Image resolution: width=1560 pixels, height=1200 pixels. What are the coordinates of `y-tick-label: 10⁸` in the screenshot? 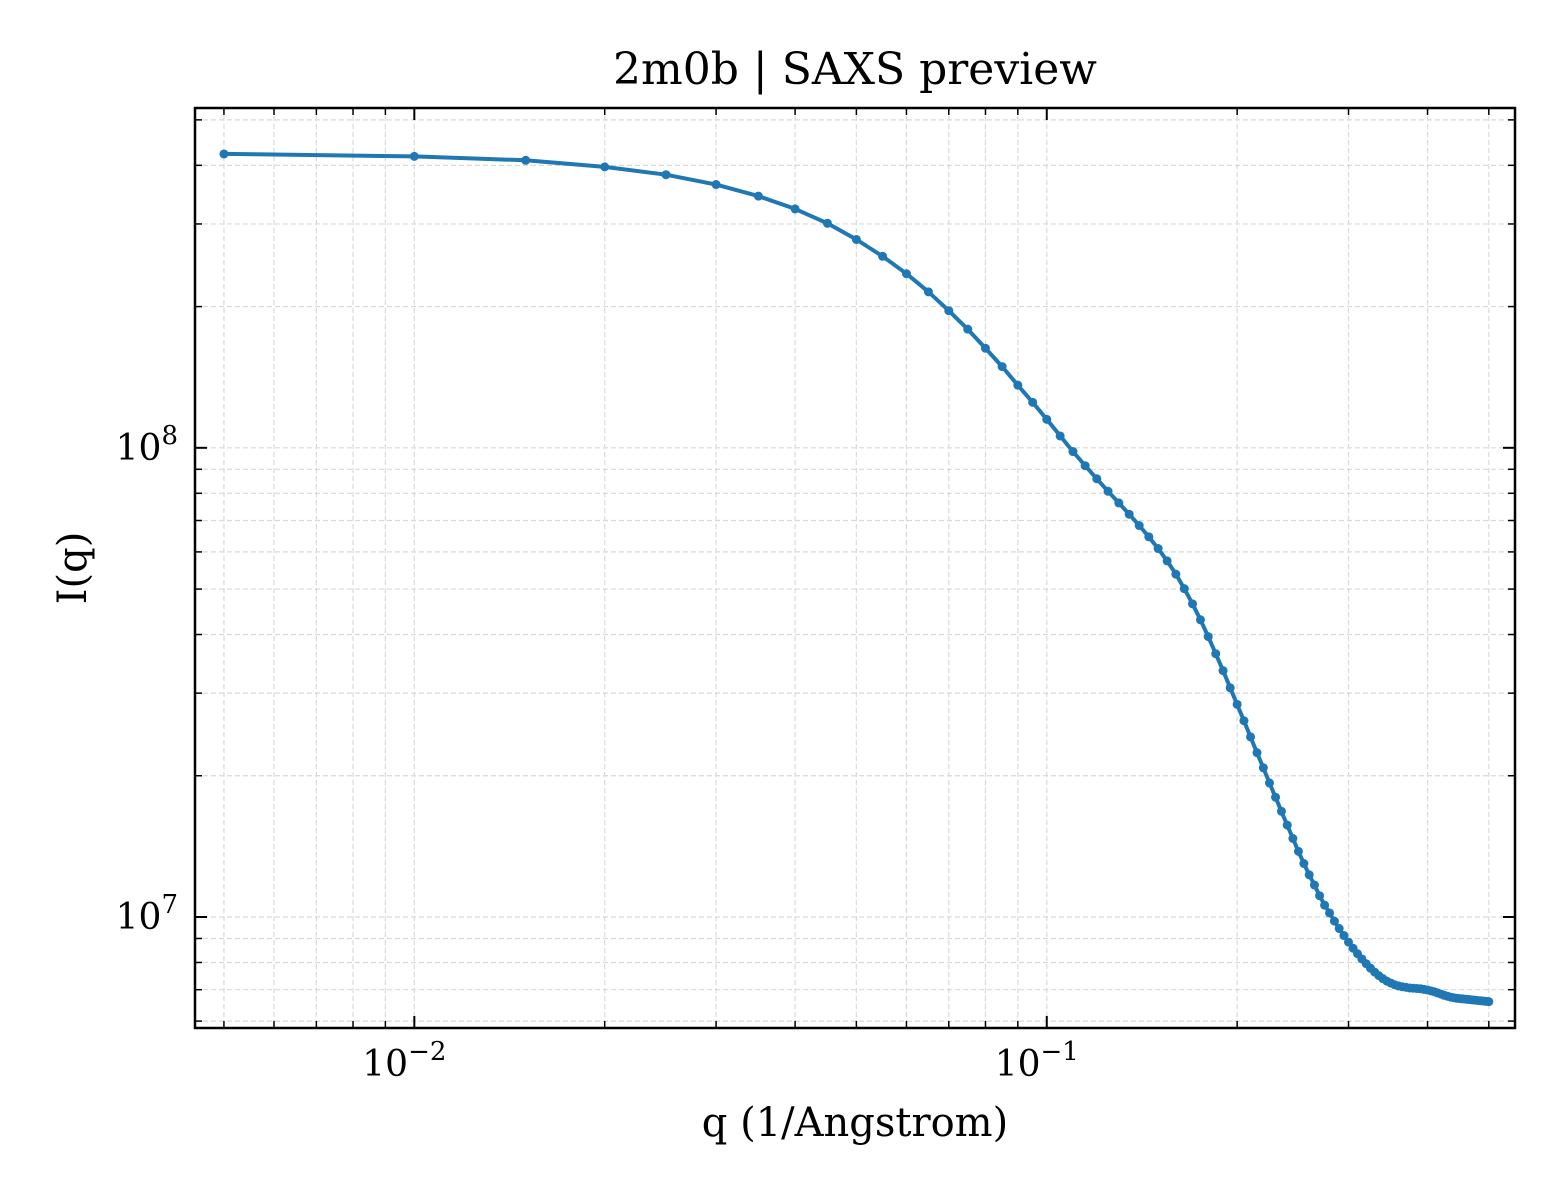 It's located at (147, 445).